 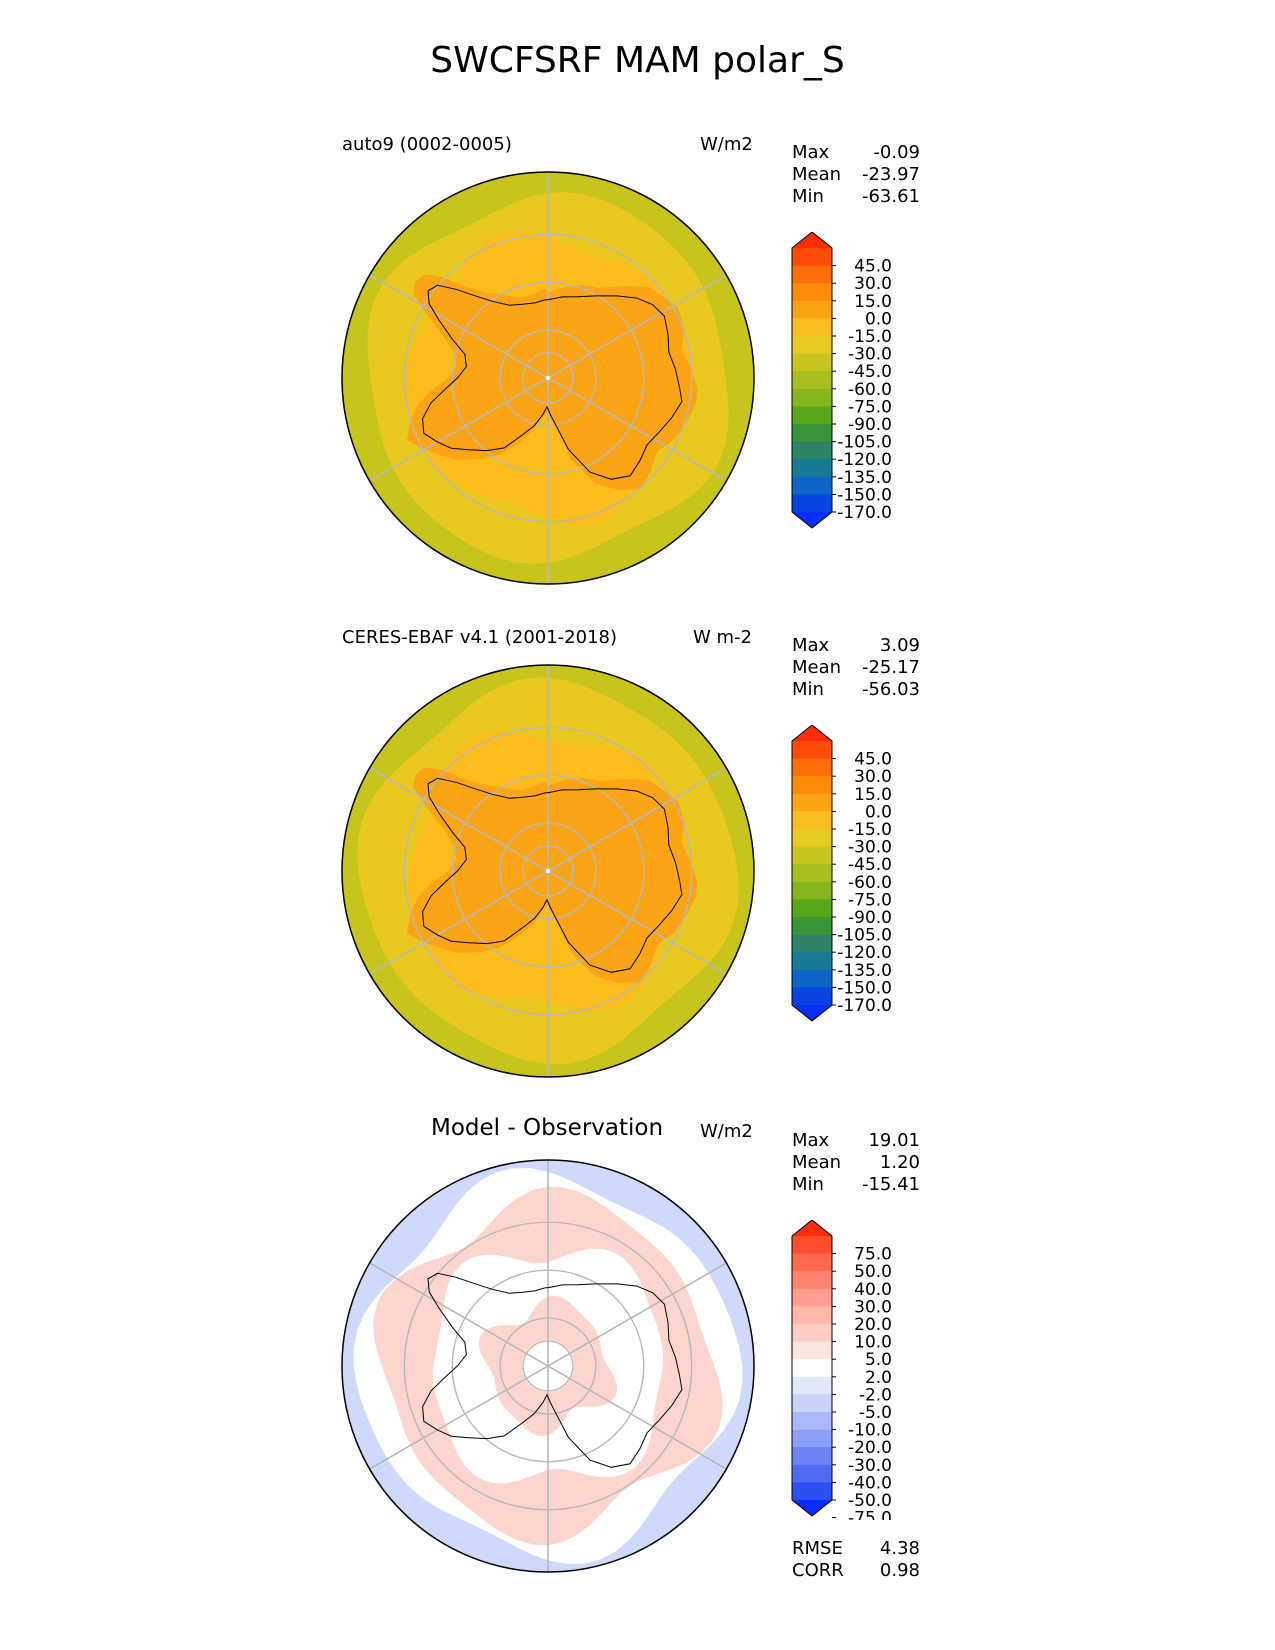 I want to click on stat-mean: Mean 1.20, so click(x=856, y=1163).